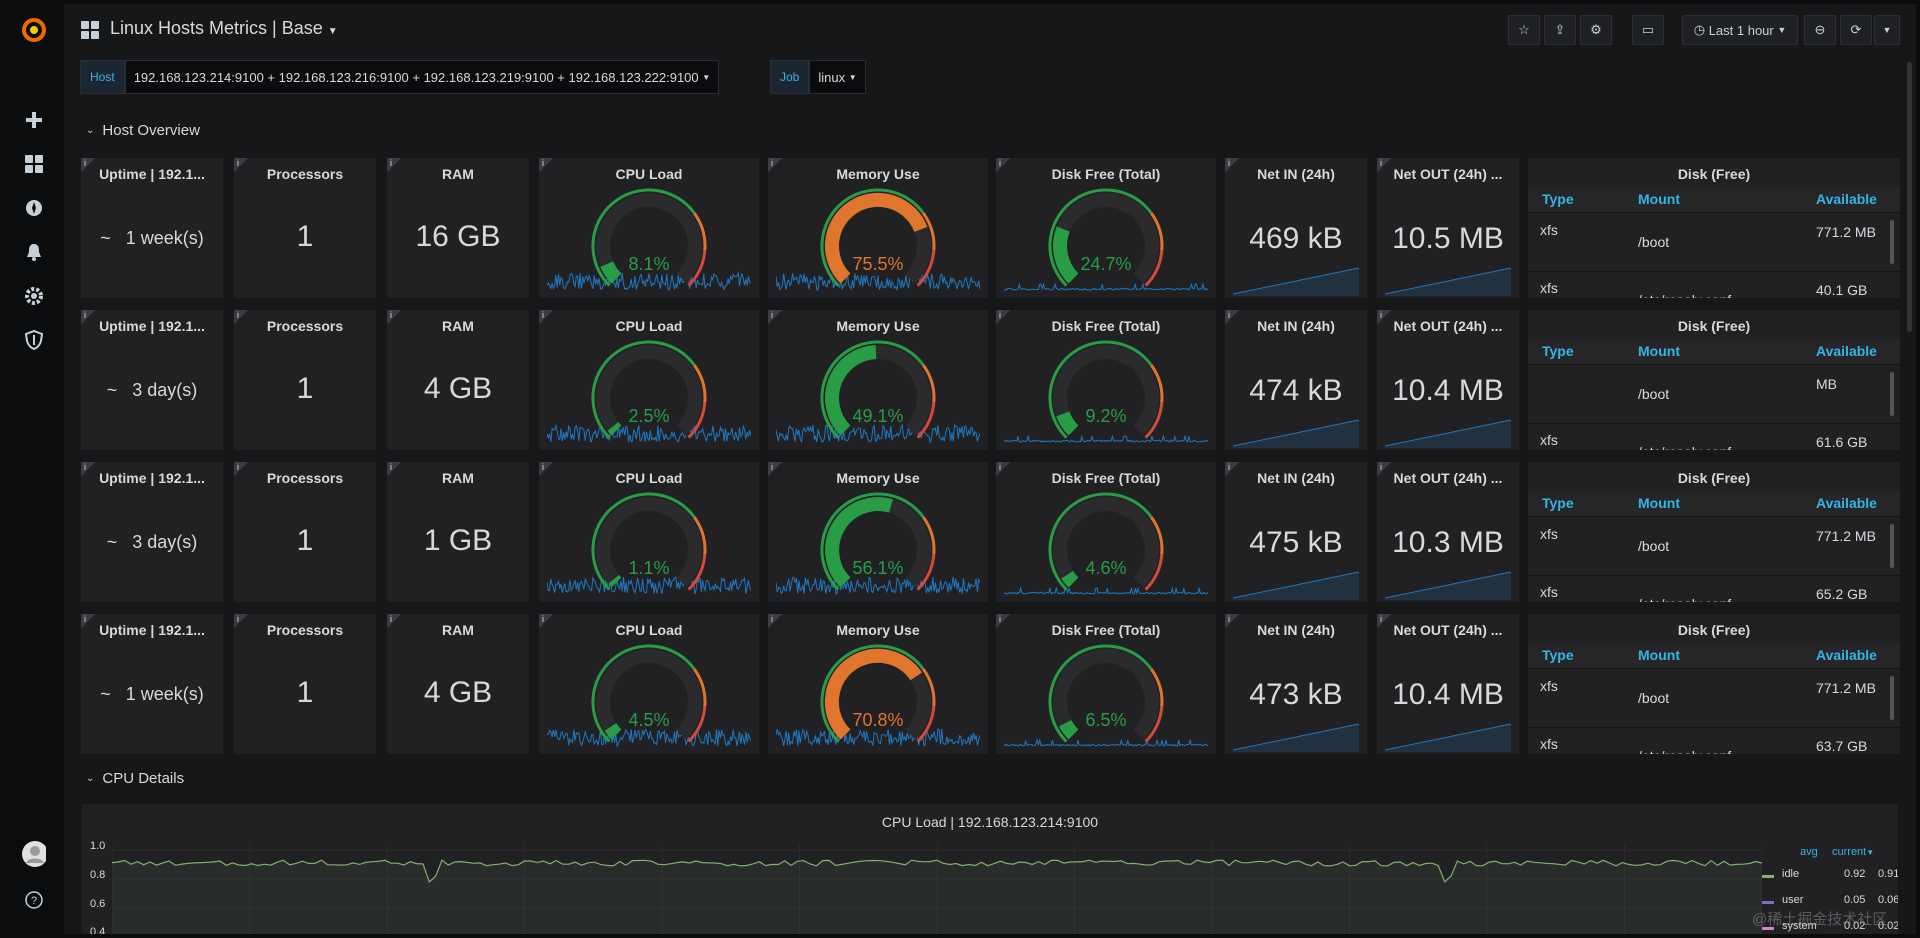  I want to click on table-row: xfs/boot 771.2 MB, so click(1714, 243).